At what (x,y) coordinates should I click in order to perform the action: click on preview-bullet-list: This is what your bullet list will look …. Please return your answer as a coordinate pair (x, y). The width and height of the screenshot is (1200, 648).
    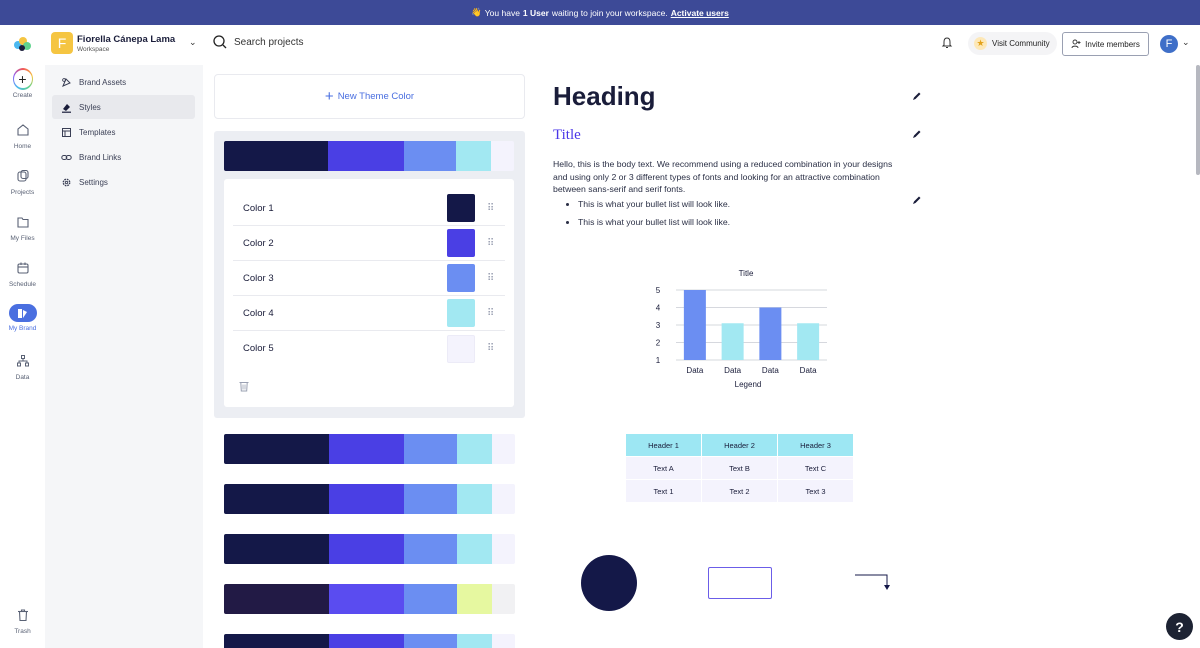
    Looking at the image, I should click on (654, 217).